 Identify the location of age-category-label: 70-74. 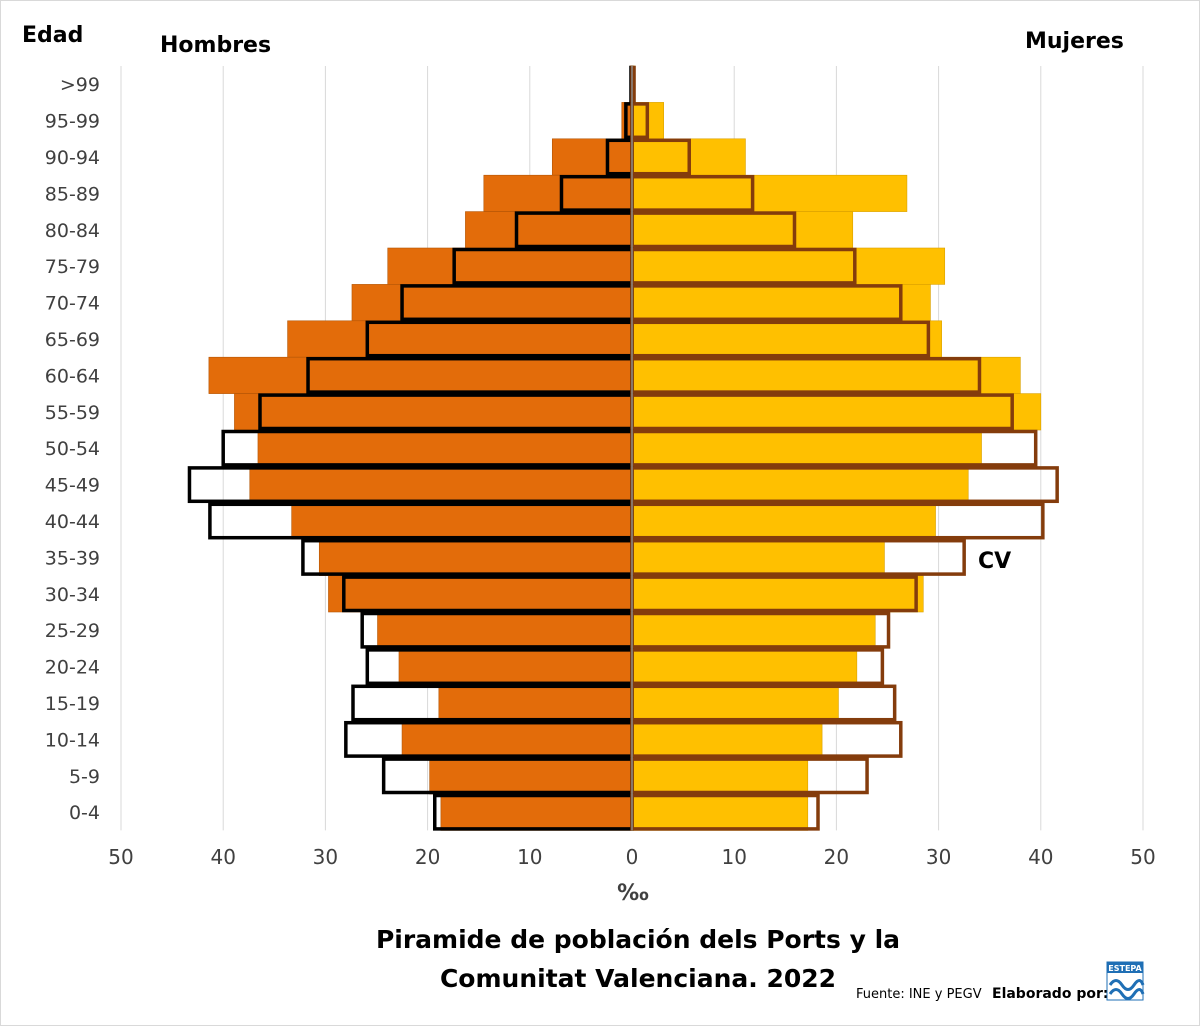
(72, 304).